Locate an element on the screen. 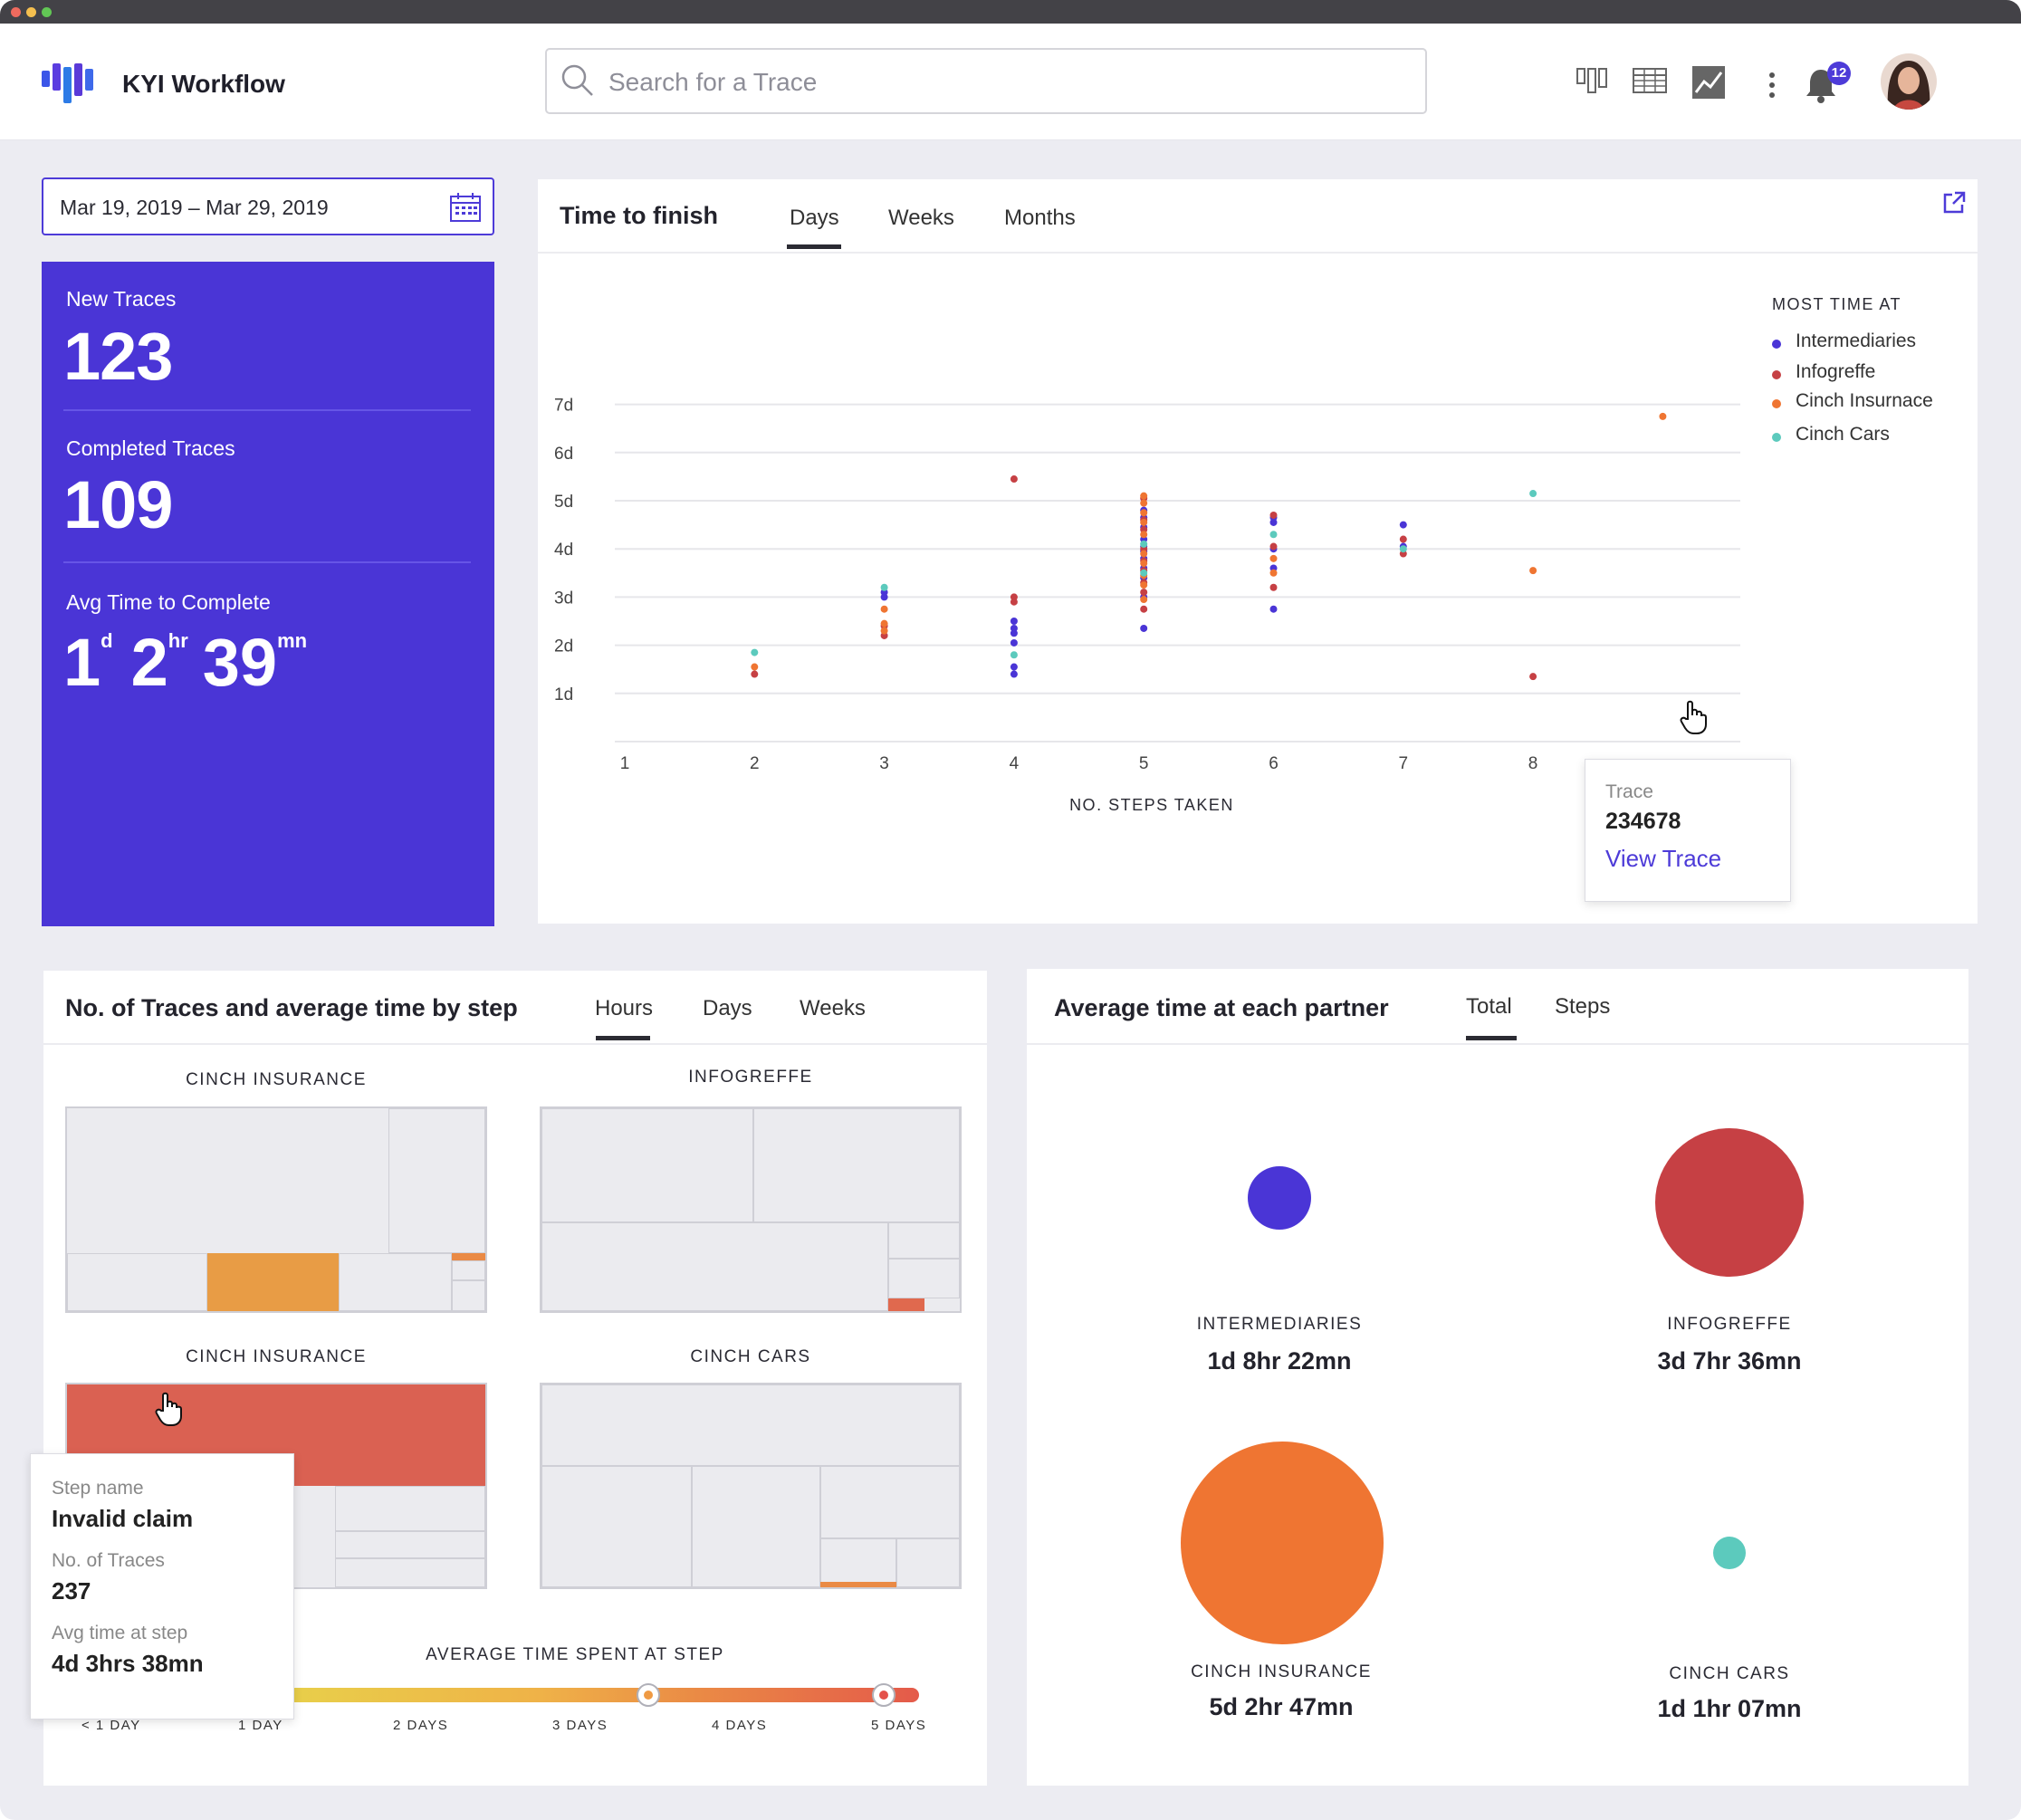  legend-dot is located at coordinates (1776, 438).